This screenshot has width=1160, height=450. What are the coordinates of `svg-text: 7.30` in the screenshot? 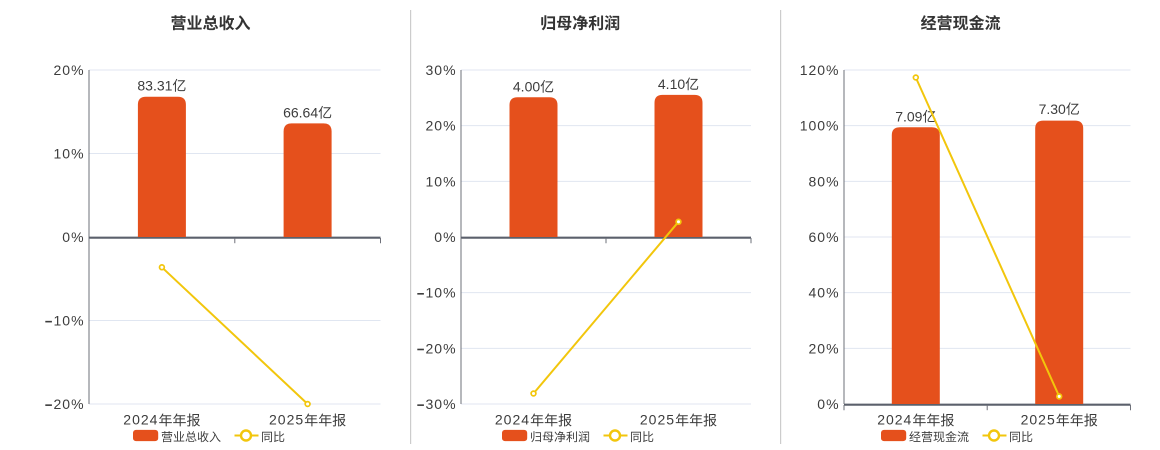 It's located at (1052, 109).